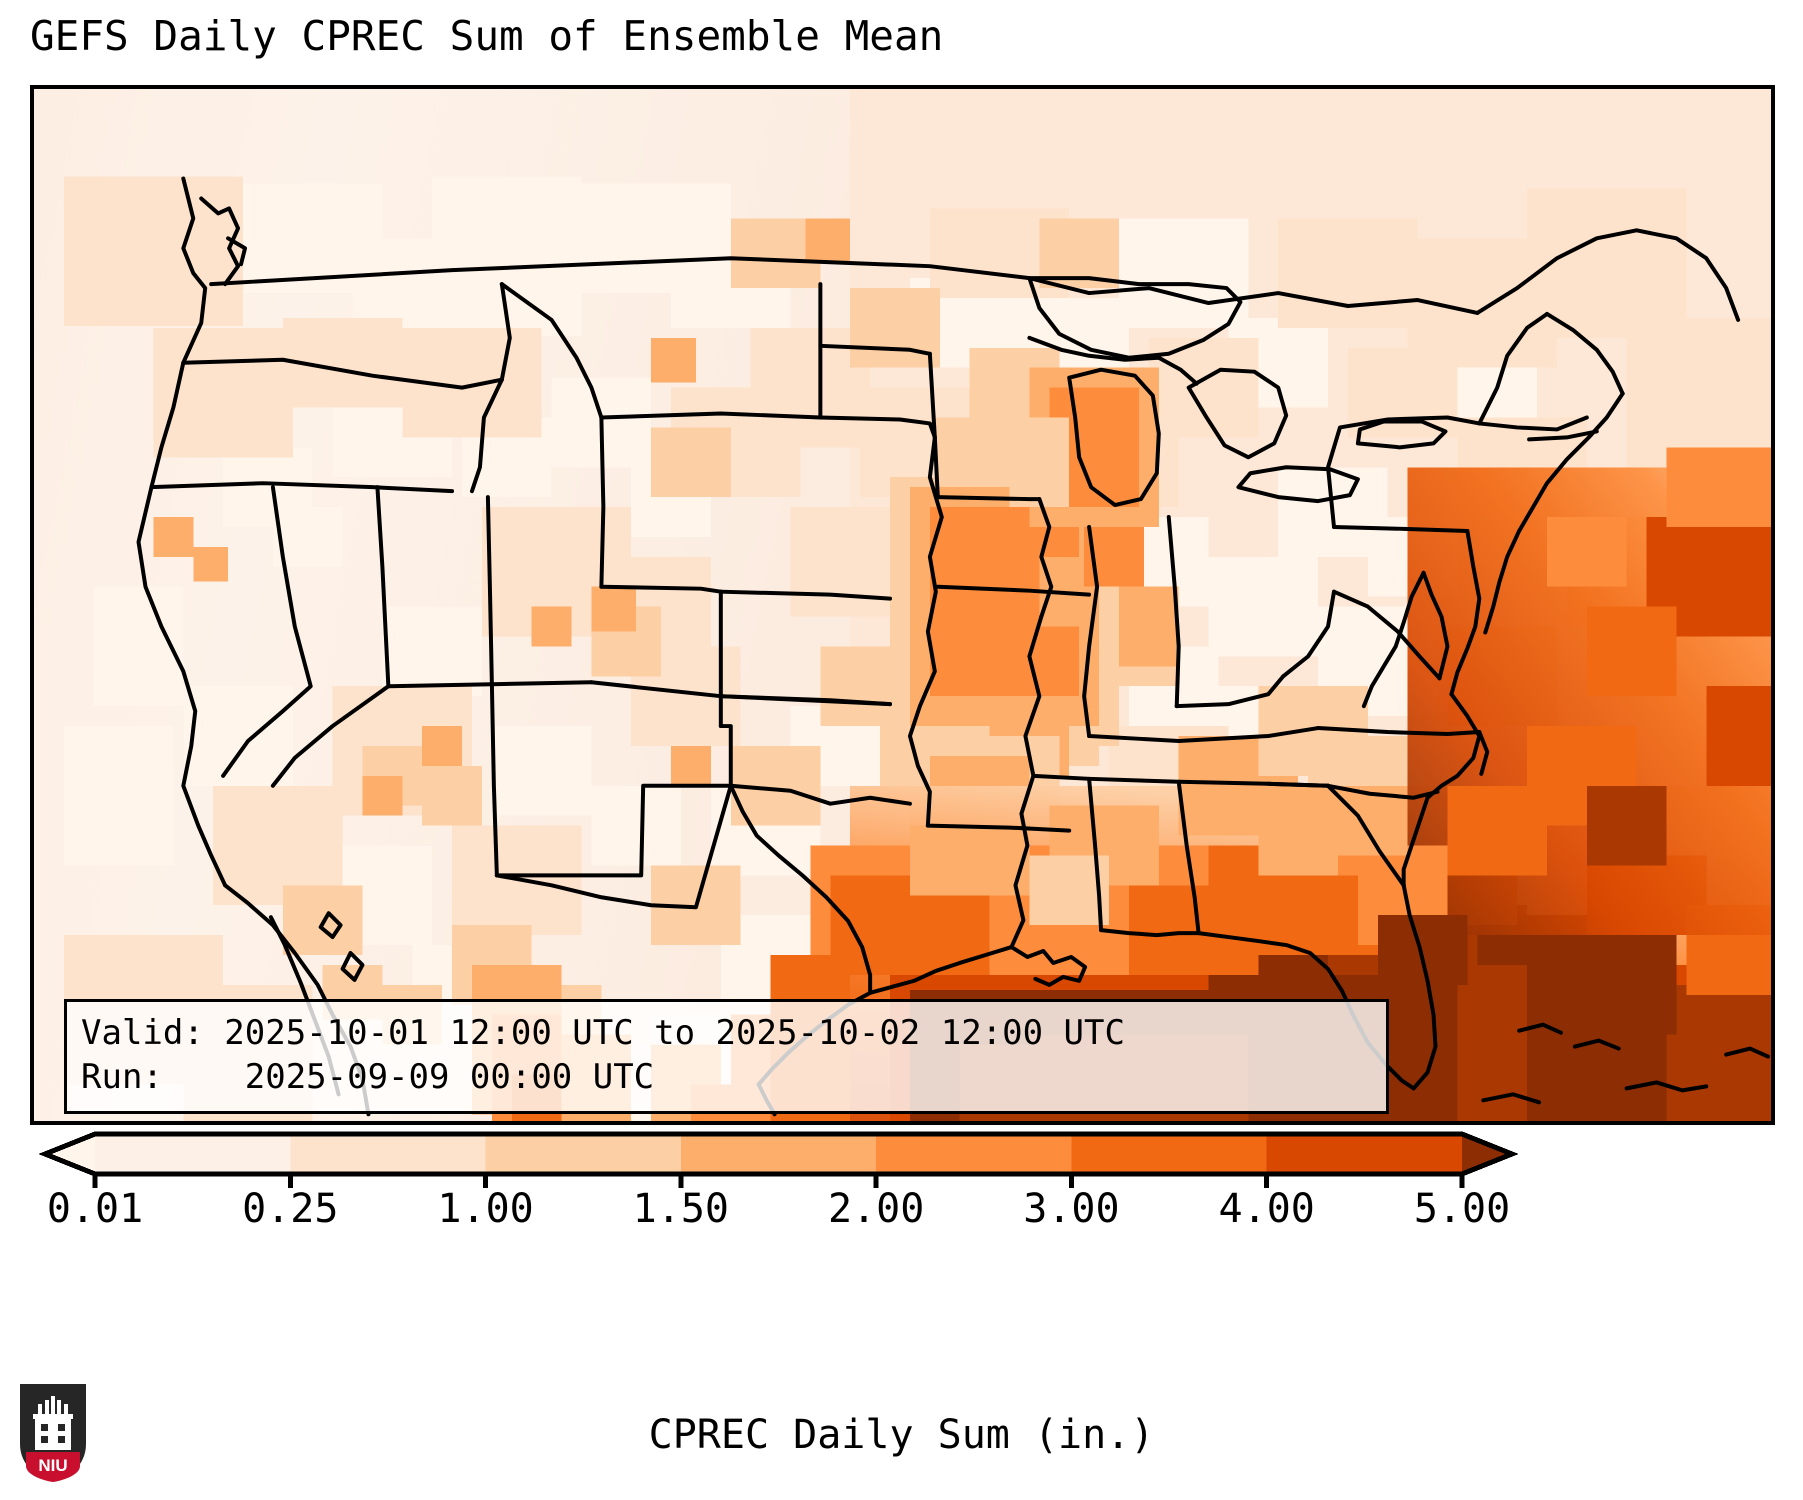  Describe the element at coordinates (1487, 1154) in the screenshot. I see `colorbar-over-arrow` at that location.